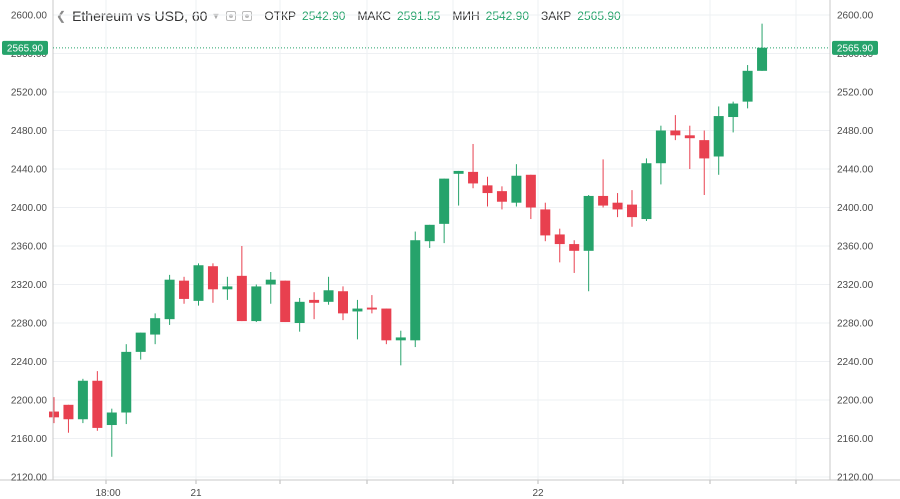 This screenshot has width=900, height=499. What do you see at coordinates (855, 131) in the screenshot?
I see `y-tick-label-right: 2480.00` at bounding box center [855, 131].